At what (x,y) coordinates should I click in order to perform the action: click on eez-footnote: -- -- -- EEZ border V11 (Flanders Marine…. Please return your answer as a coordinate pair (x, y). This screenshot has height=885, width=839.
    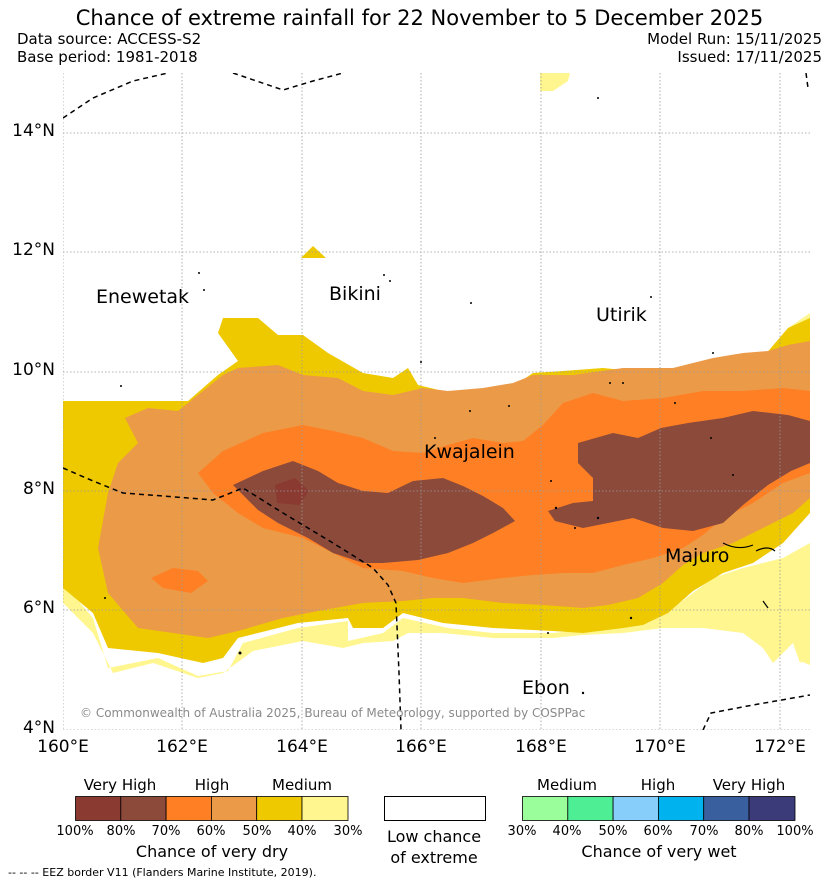
    Looking at the image, I should click on (162, 872).